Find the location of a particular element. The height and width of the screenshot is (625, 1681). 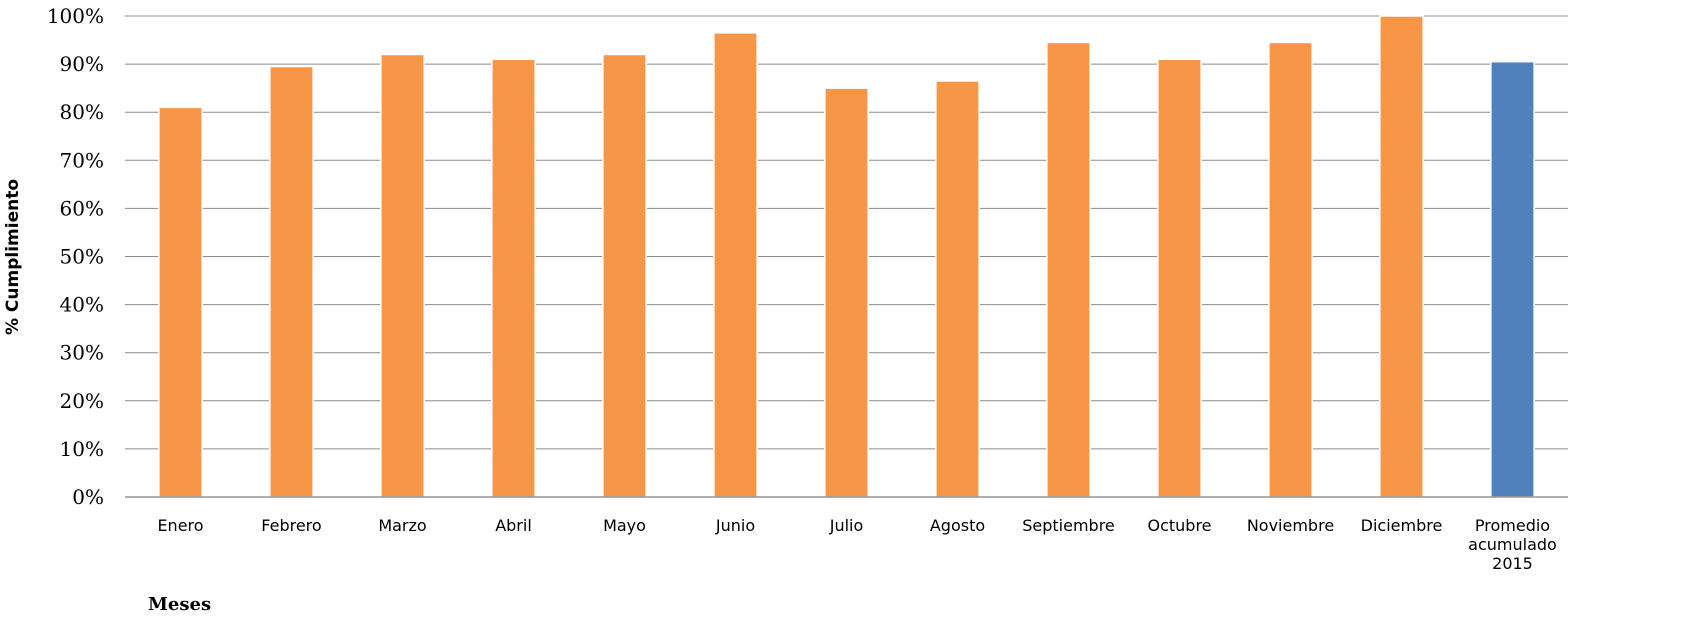

y-axis-label: % Cumplimiento is located at coordinates (13, 257).